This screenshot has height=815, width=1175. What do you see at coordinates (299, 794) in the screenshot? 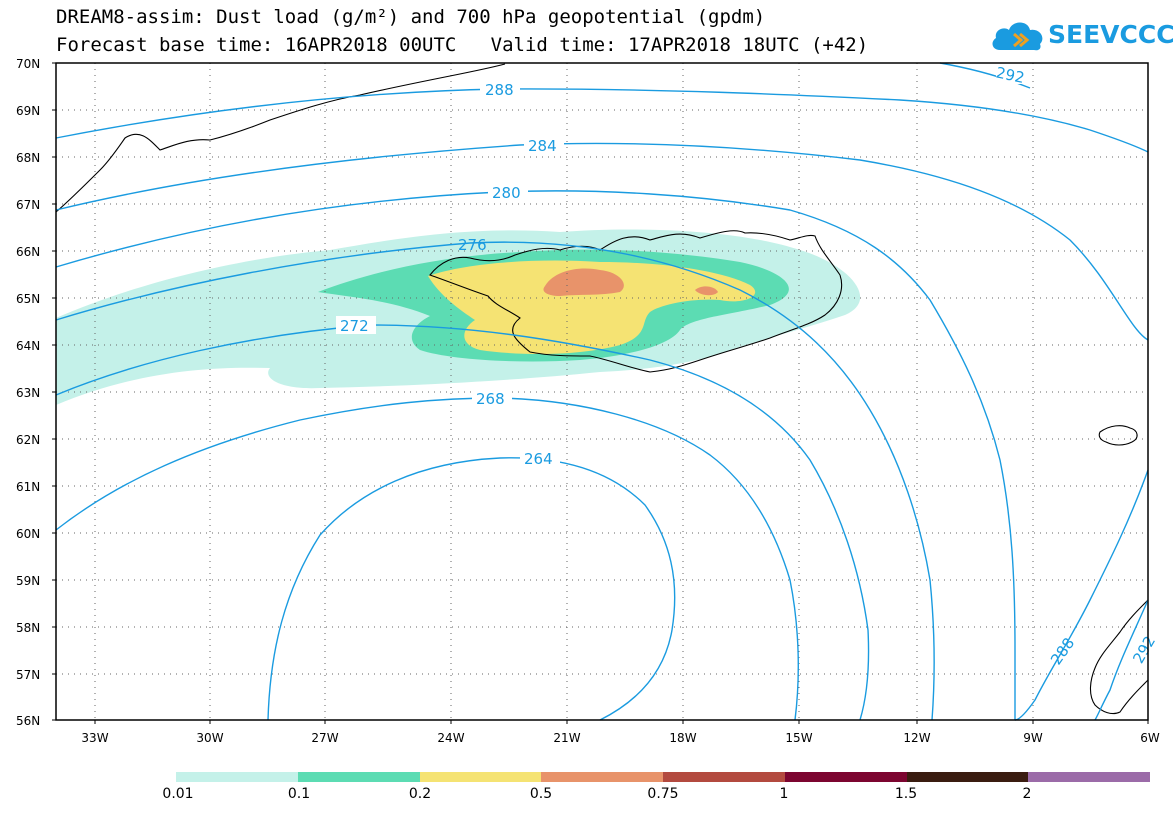
I see `legend-label: 0.1` at bounding box center [299, 794].